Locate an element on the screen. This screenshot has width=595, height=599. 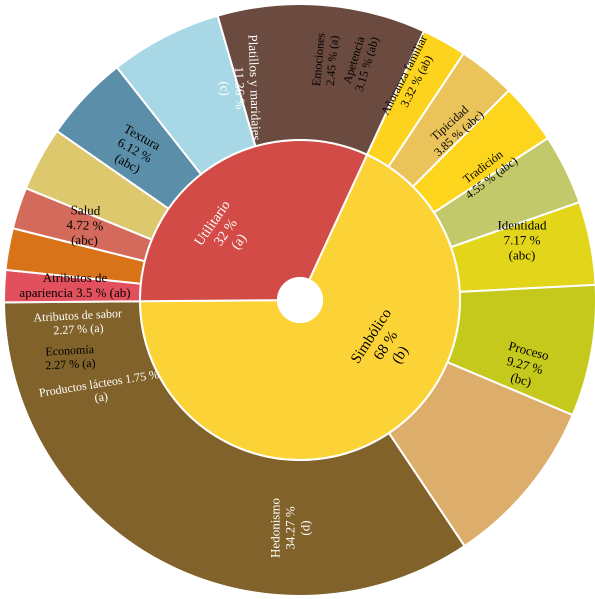
label-salud: Salud4.72 %(abc) is located at coordinates (85, 225).